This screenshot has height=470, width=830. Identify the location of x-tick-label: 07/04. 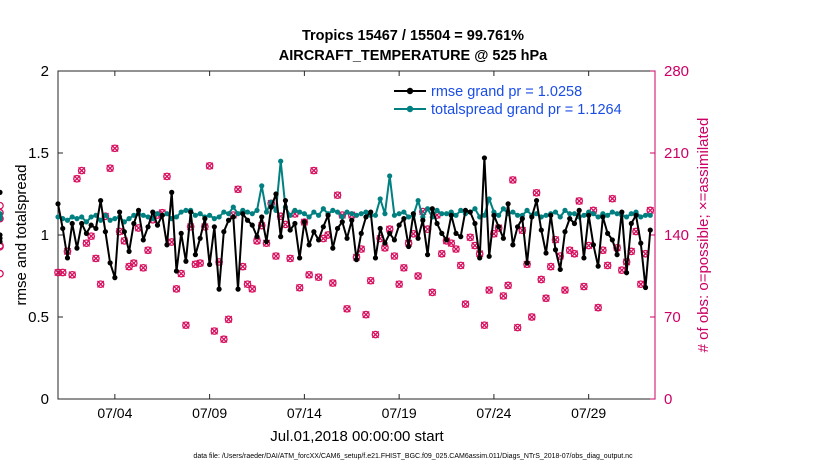
(114, 413).